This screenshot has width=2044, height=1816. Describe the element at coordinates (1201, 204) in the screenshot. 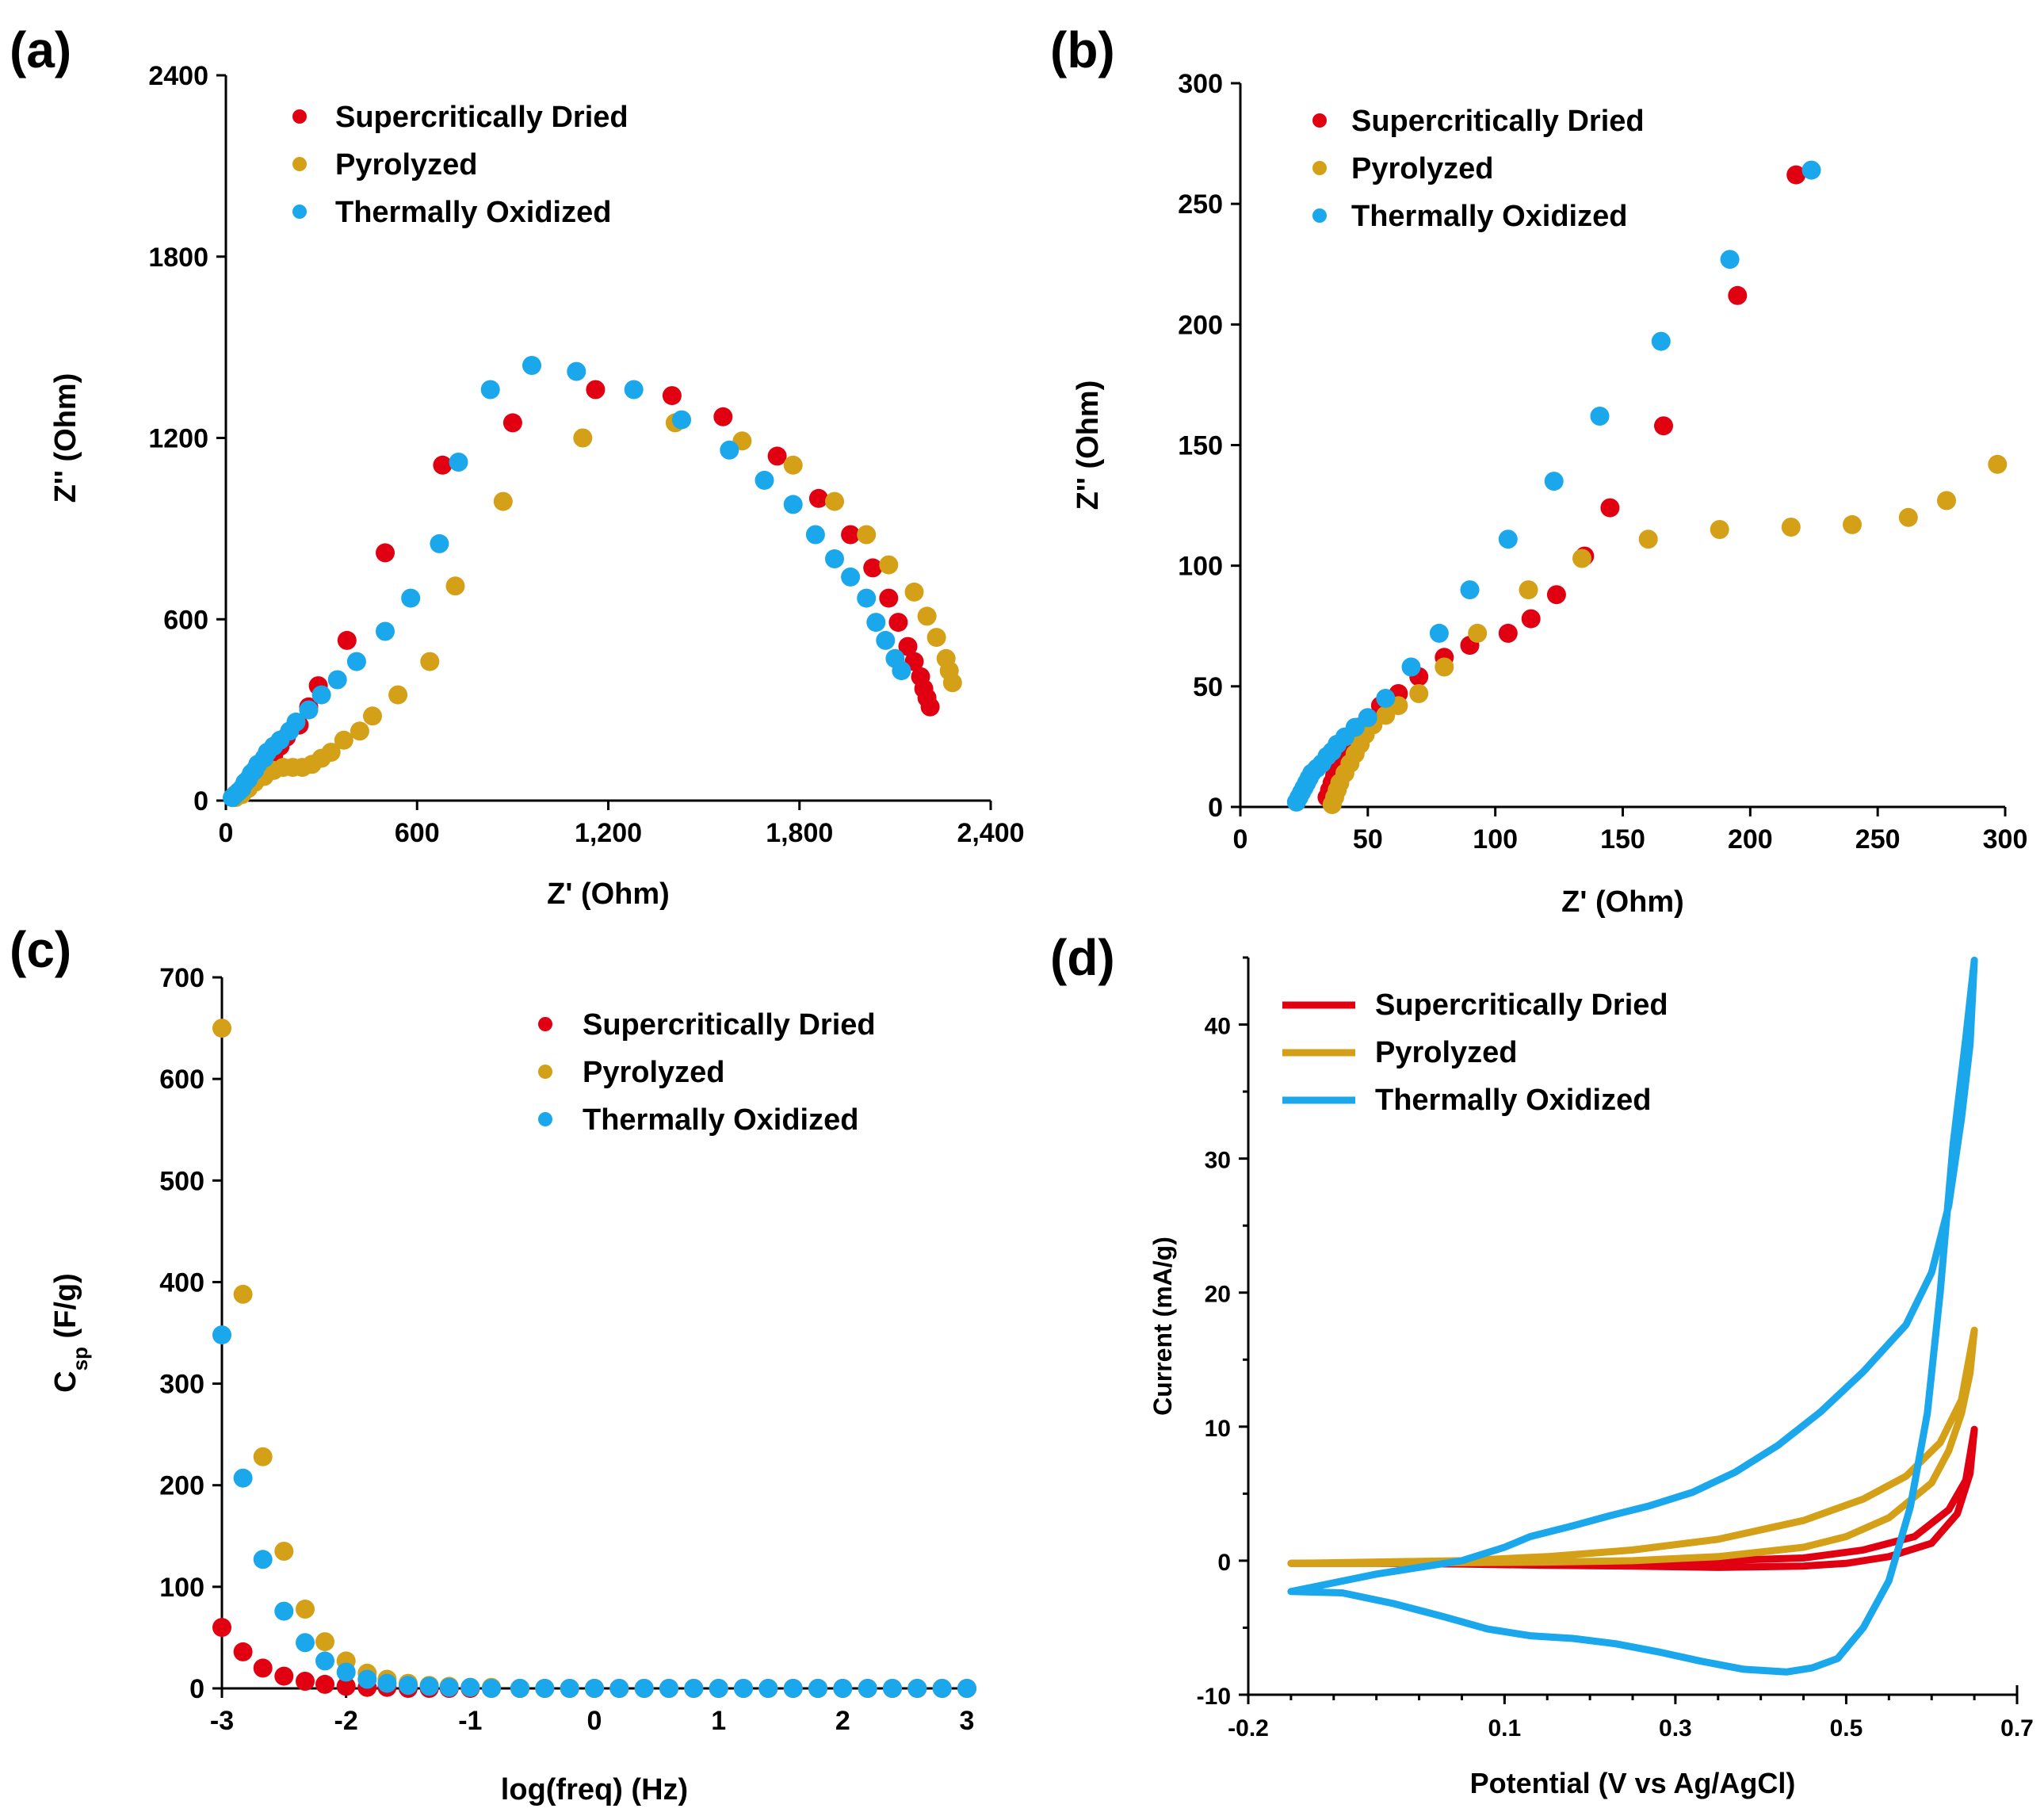

I see `y-tick-label: 250` at that location.